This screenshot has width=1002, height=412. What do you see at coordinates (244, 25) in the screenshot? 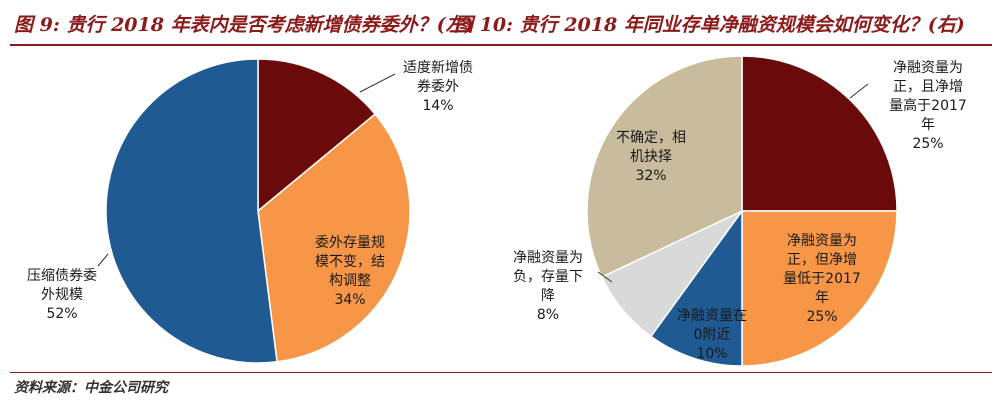
I see `left-chart-title: 图 9: 贵行 2018 年表内是否考虑新增债券委外？(左)` at bounding box center [244, 25].